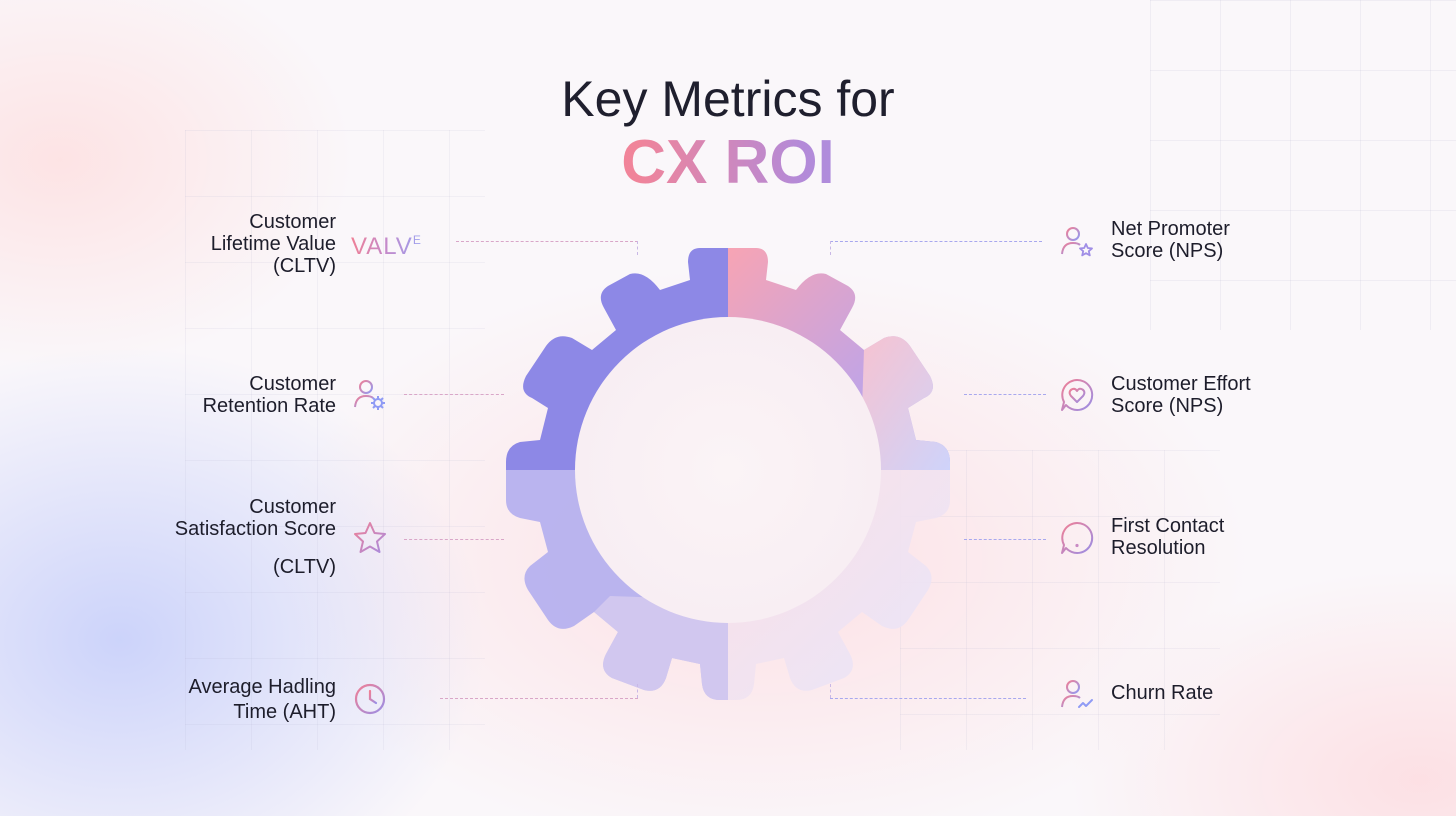 The height and width of the screenshot is (816, 1456). I want to click on connector-churn-rise, so click(830, 691).